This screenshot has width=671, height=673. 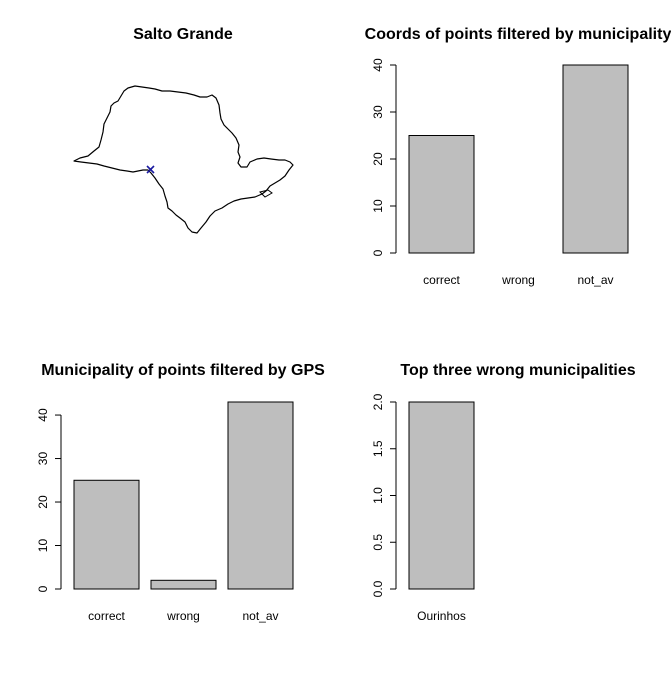 What do you see at coordinates (183, 584) in the screenshot?
I see `bar-wrong` at bounding box center [183, 584].